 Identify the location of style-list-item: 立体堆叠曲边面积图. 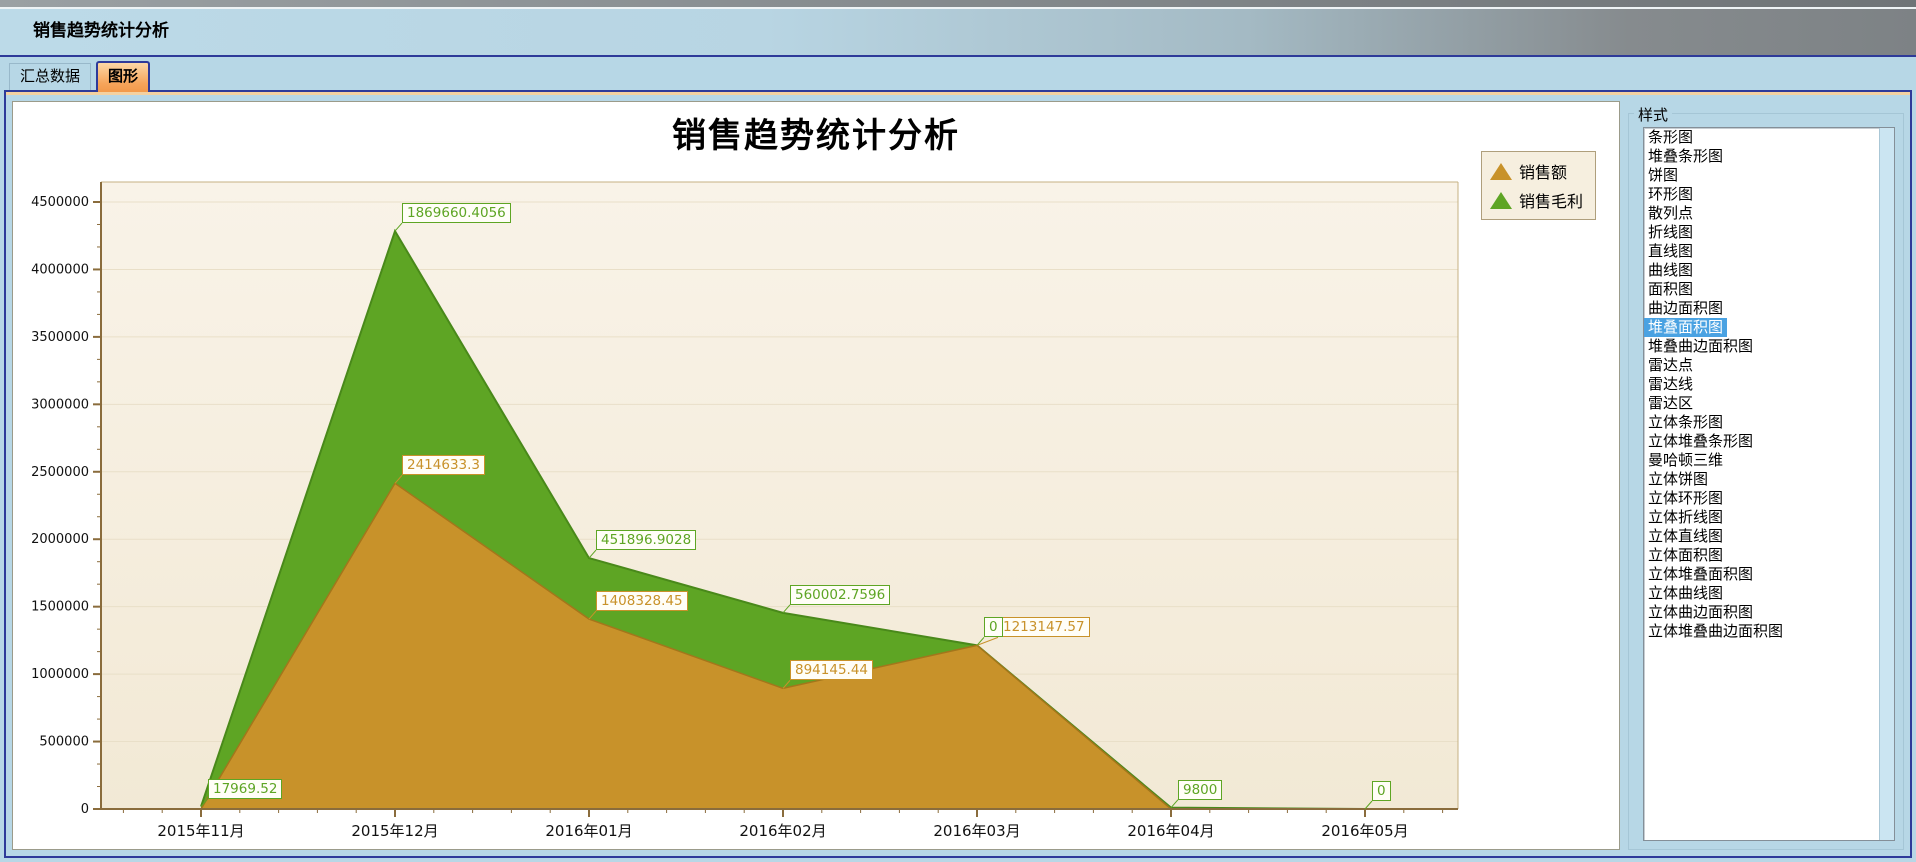
(1716, 631).